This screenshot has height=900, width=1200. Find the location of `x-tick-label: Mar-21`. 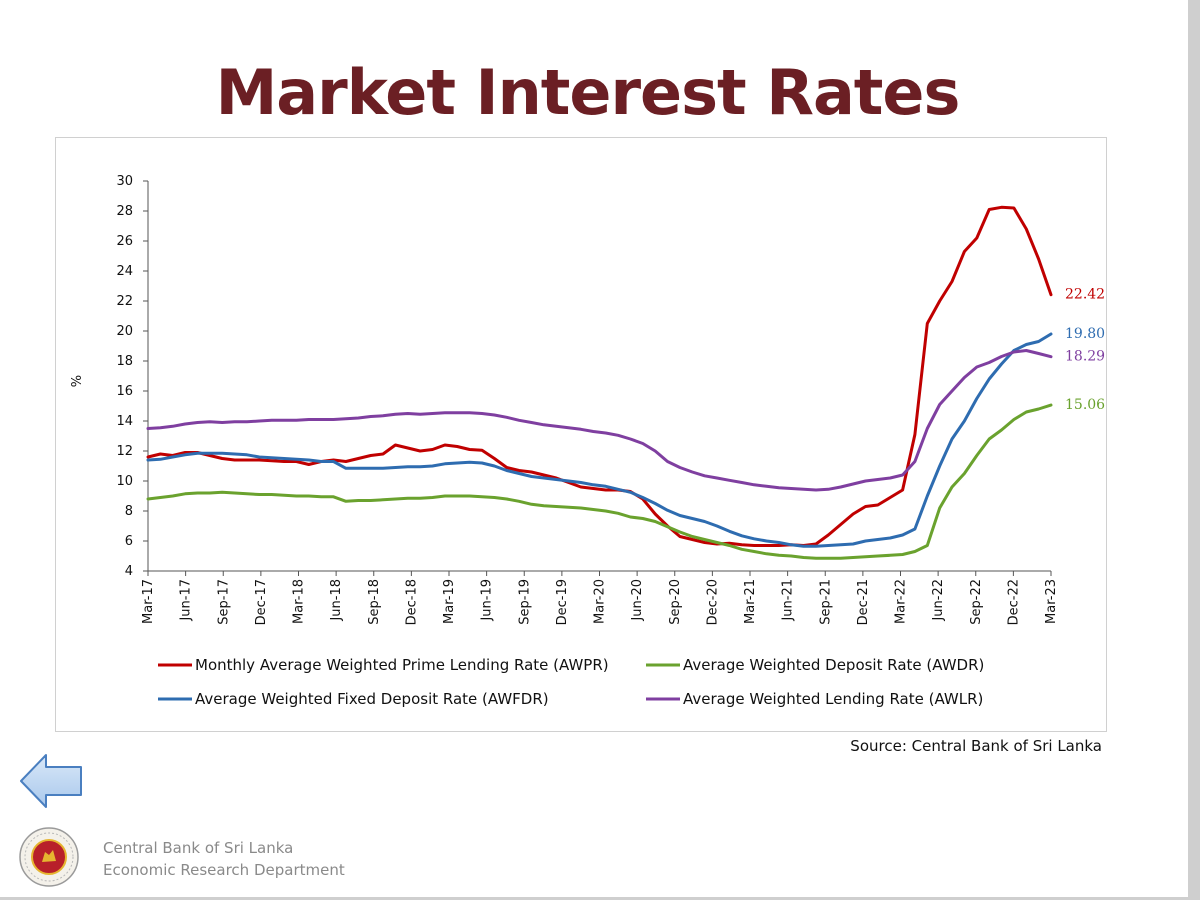

x-tick-label: Mar-21 is located at coordinates (750, 601).